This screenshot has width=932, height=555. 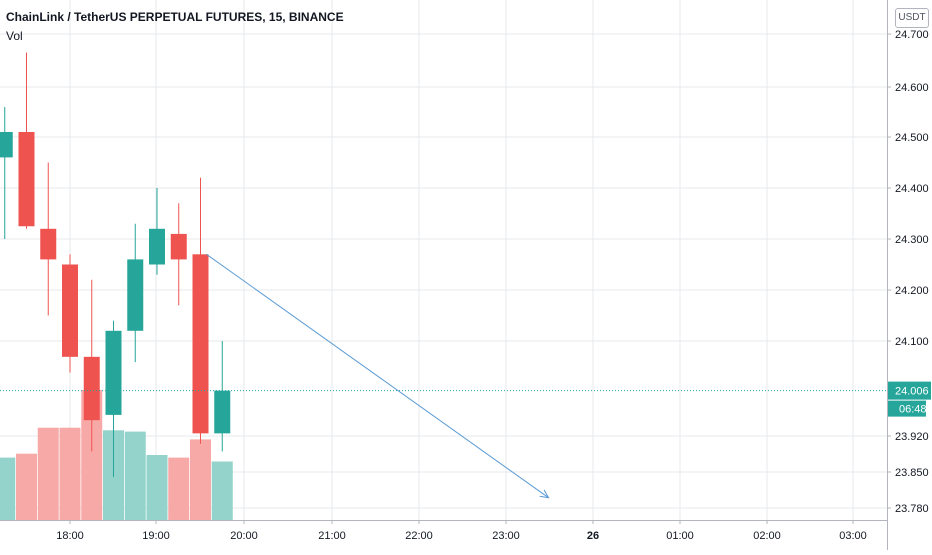 What do you see at coordinates (912, 88) in the screenshot?
I see `price-tick-label: 24.600` at bounding box center [912, 88].